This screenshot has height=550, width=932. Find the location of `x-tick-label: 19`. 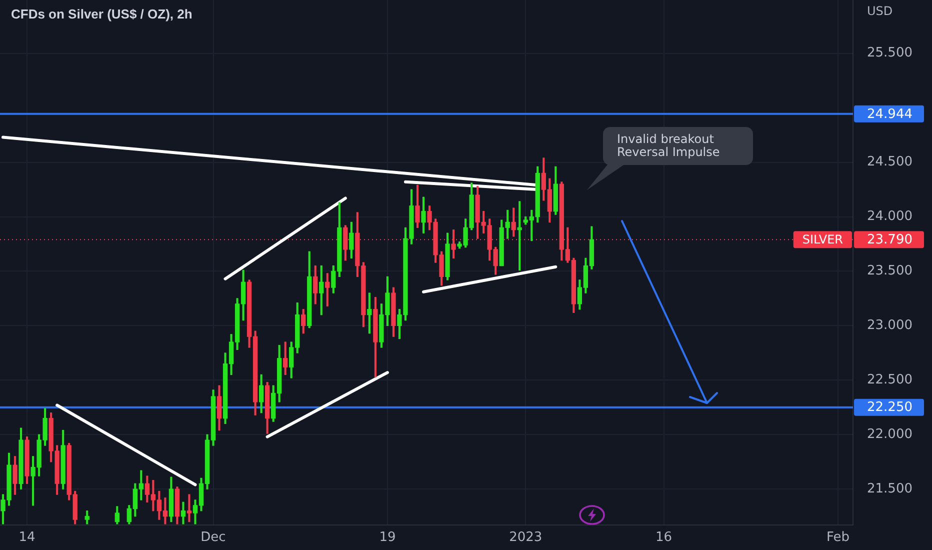

x-tick-label: 19 is located at coordinates (387, 538).